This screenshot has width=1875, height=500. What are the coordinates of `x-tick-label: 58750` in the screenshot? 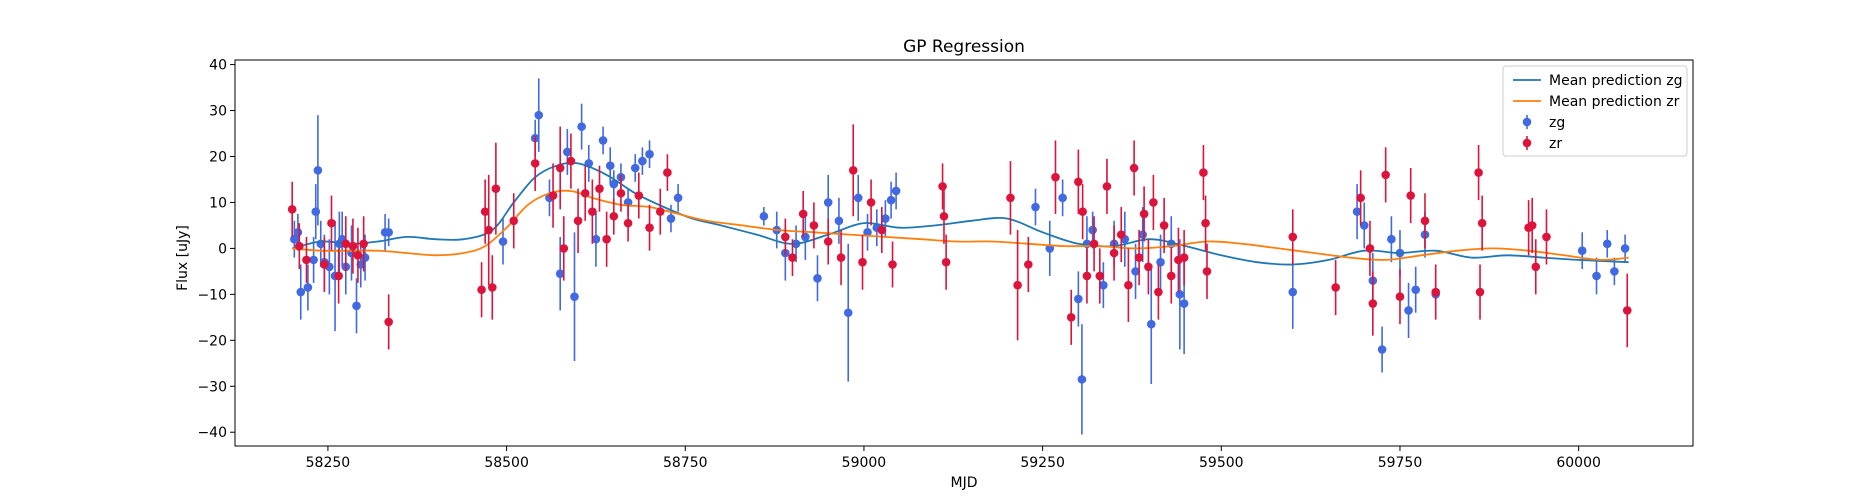 It's located at (685, 463).